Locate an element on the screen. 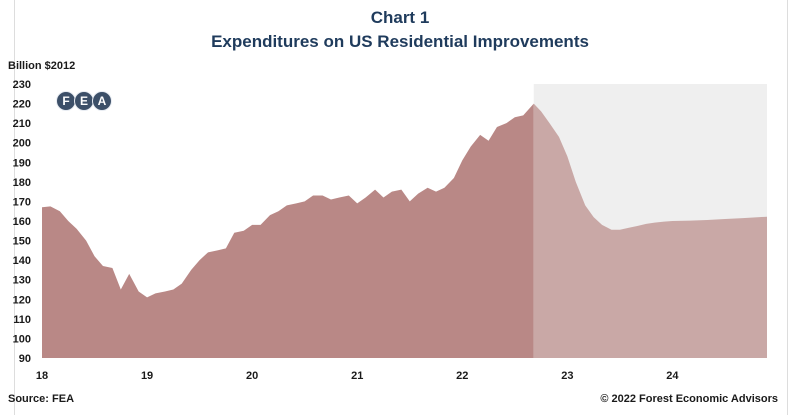 This screenshot has height=415, width=800. y-tick-label: 120 is located at coordinates (22, 300).